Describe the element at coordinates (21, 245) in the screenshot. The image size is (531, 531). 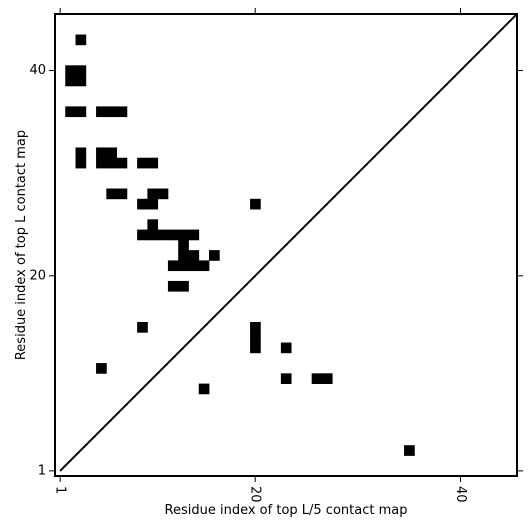
I see `y-axis-label: Residue index of top L contact map` at that location.